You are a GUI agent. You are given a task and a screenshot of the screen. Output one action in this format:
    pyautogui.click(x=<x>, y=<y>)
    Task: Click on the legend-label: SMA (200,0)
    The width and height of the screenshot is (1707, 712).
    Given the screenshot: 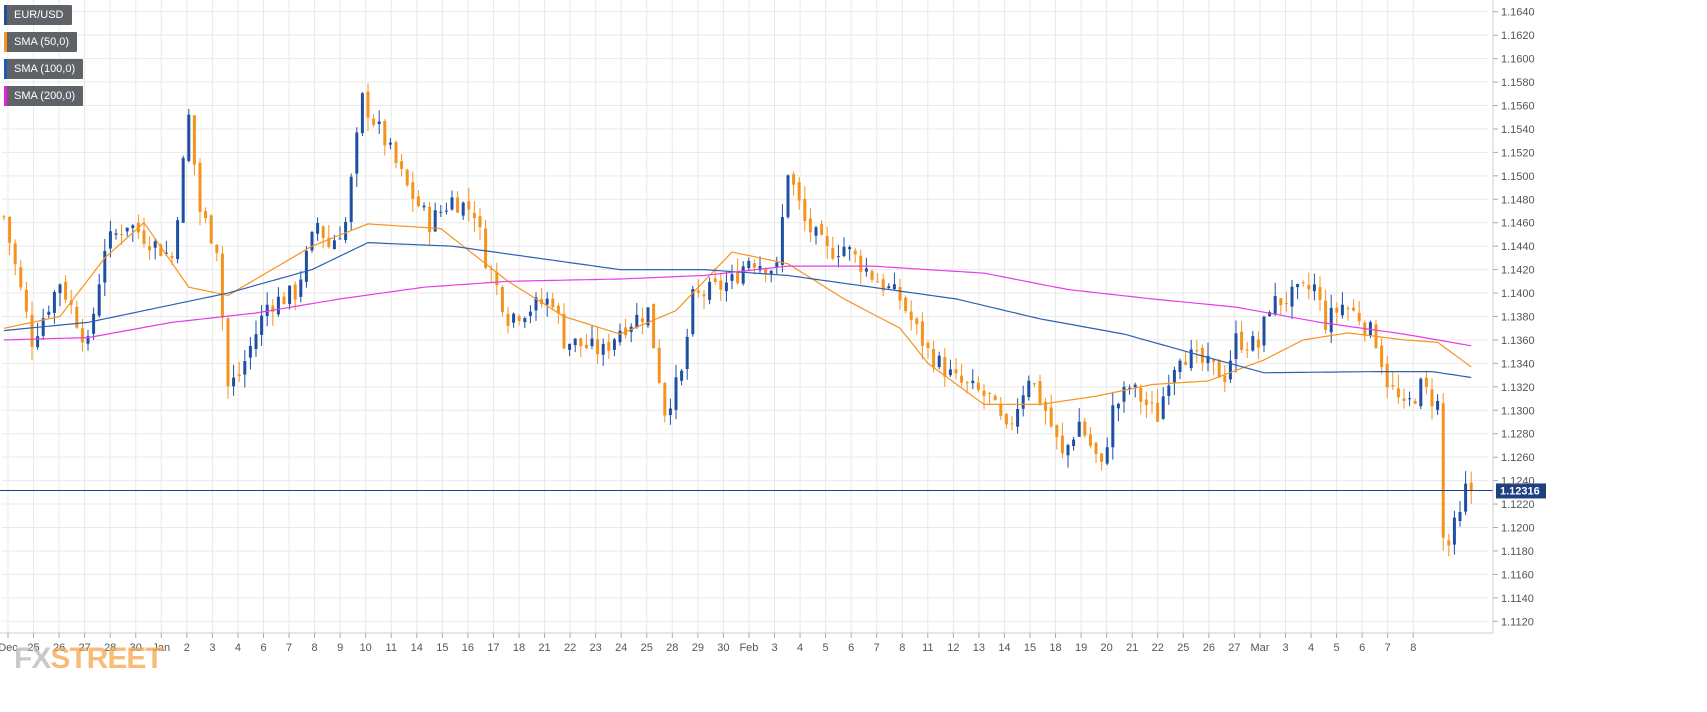 What is the action you would take?
    pyautogui.click(x=45, y=96)
    